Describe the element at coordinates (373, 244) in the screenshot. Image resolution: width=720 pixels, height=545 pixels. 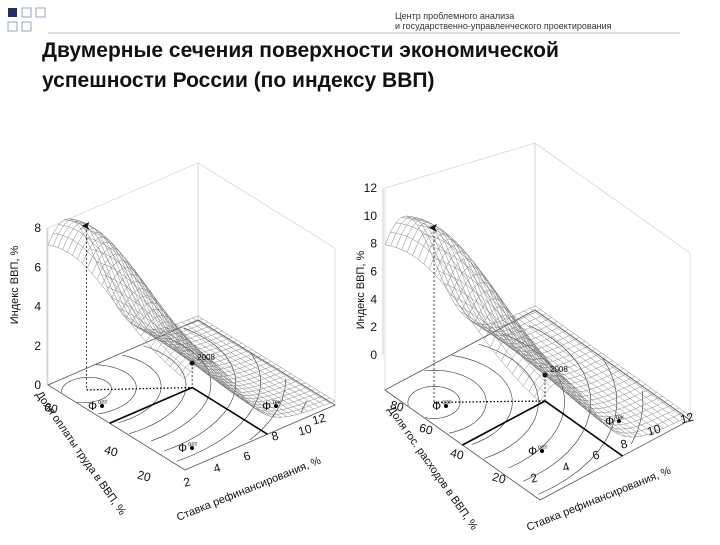
I see `z-tick-label: 8` at that location.